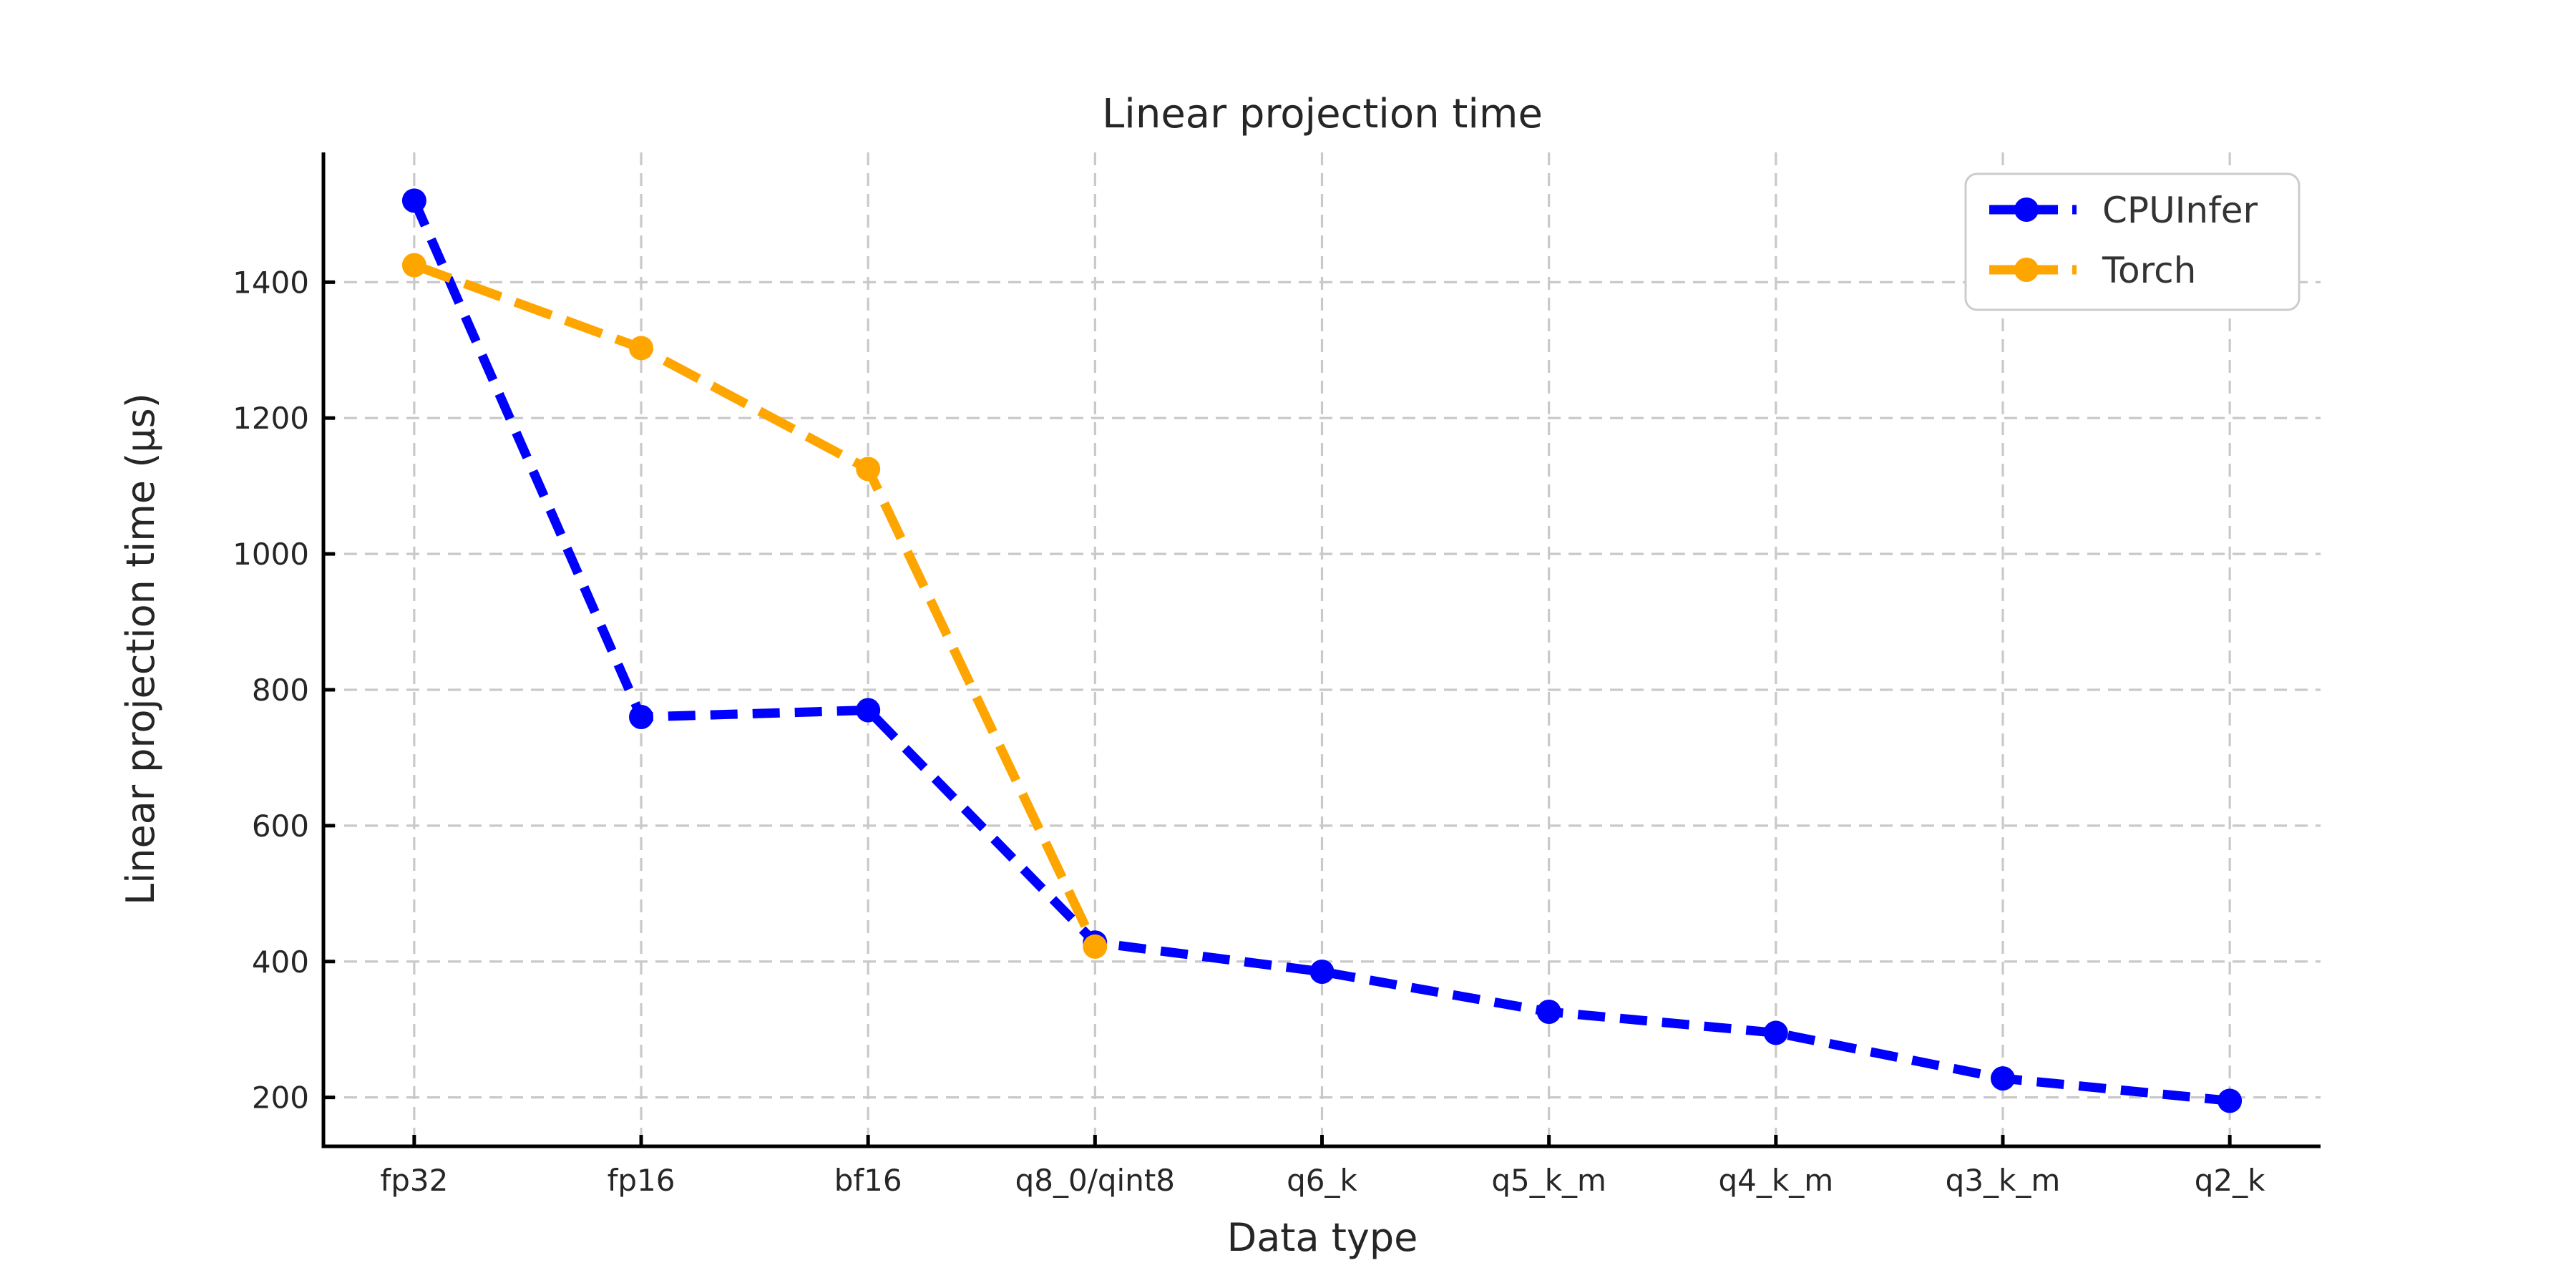 The height and width of the screenshot is (1288, 2576). Describe the element at coordinates (280, 1098) in the screenshot. I see `y-tick-label: 200` at that location.